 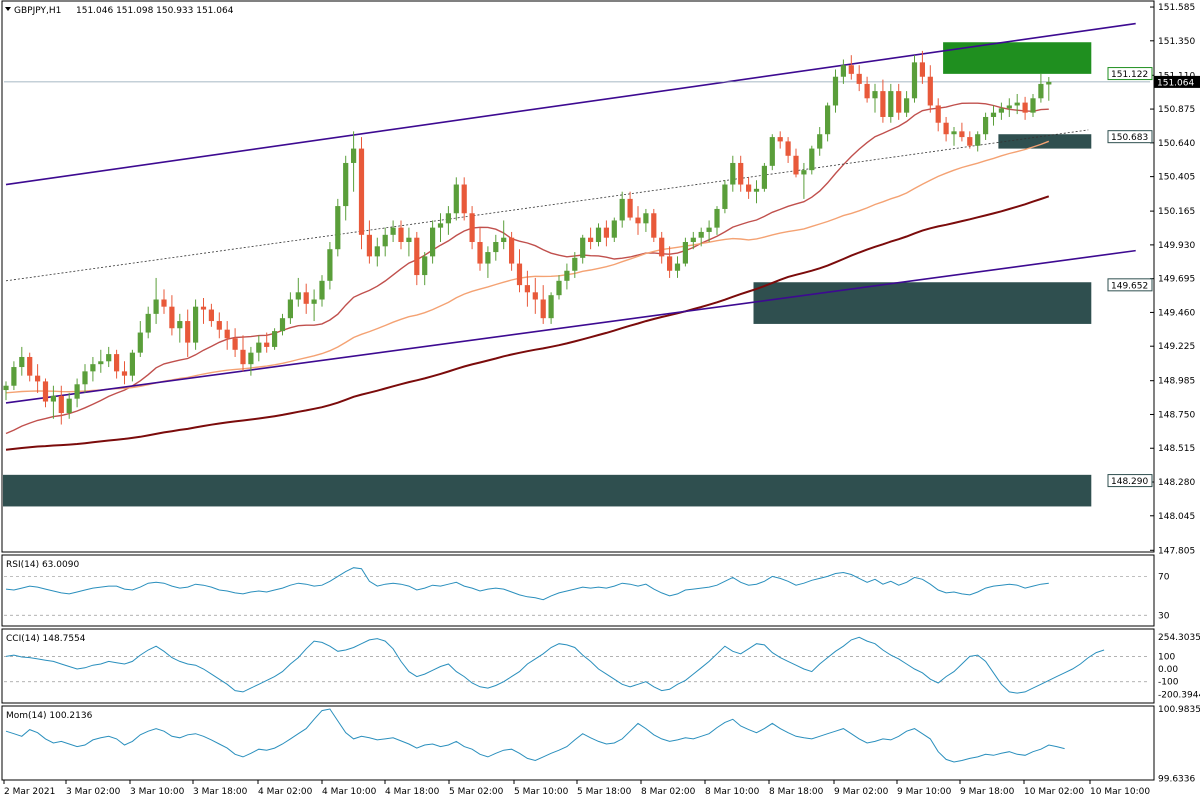 I want to click on rsi-title: RSI(14) 63.0090, so click(x=42, y=565).